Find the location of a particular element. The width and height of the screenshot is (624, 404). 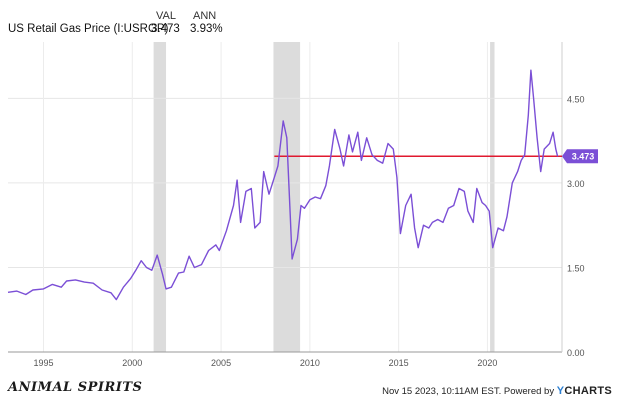

y-tick-label: 4.50 is located at coordinates (576, 99).